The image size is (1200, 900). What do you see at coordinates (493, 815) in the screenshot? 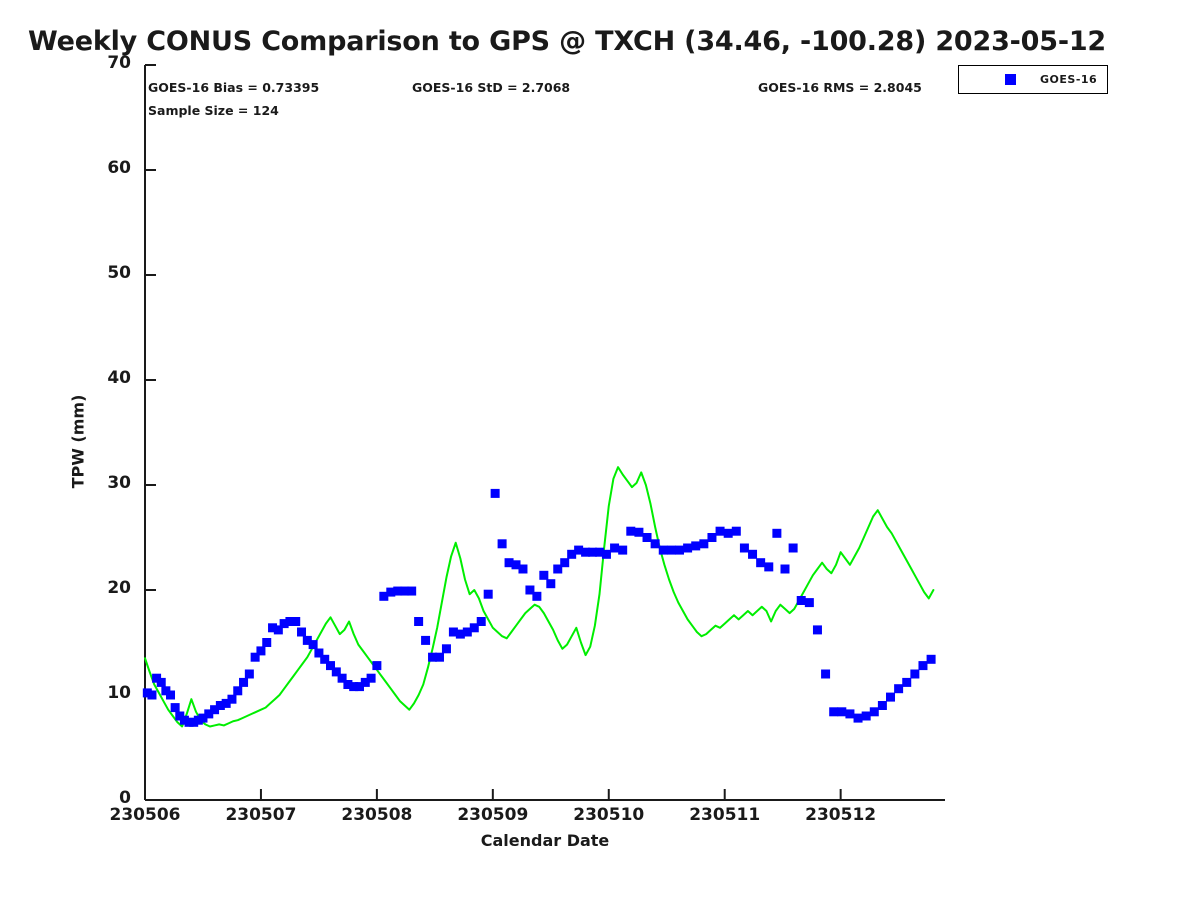
I see `x-tick-label: 230509` at bounding box center [493, 815].